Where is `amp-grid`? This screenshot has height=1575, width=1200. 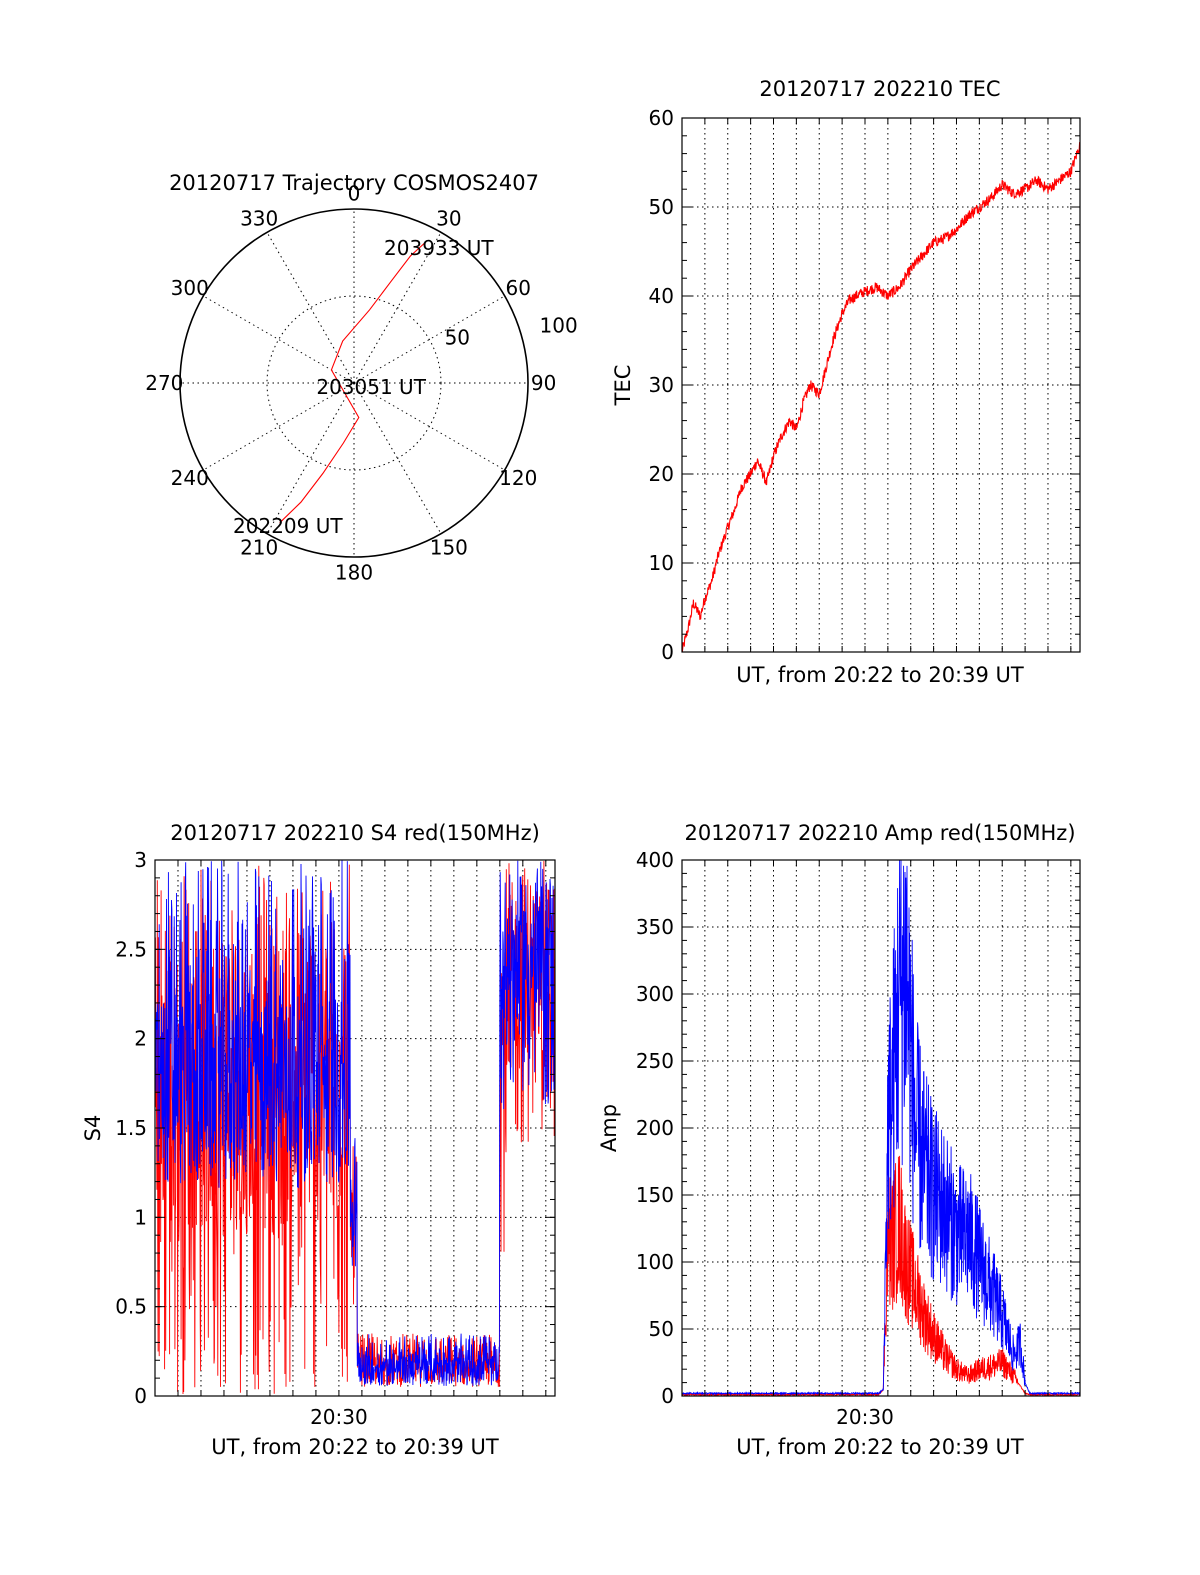 amp-grid is located at coordinates (881, 1128).